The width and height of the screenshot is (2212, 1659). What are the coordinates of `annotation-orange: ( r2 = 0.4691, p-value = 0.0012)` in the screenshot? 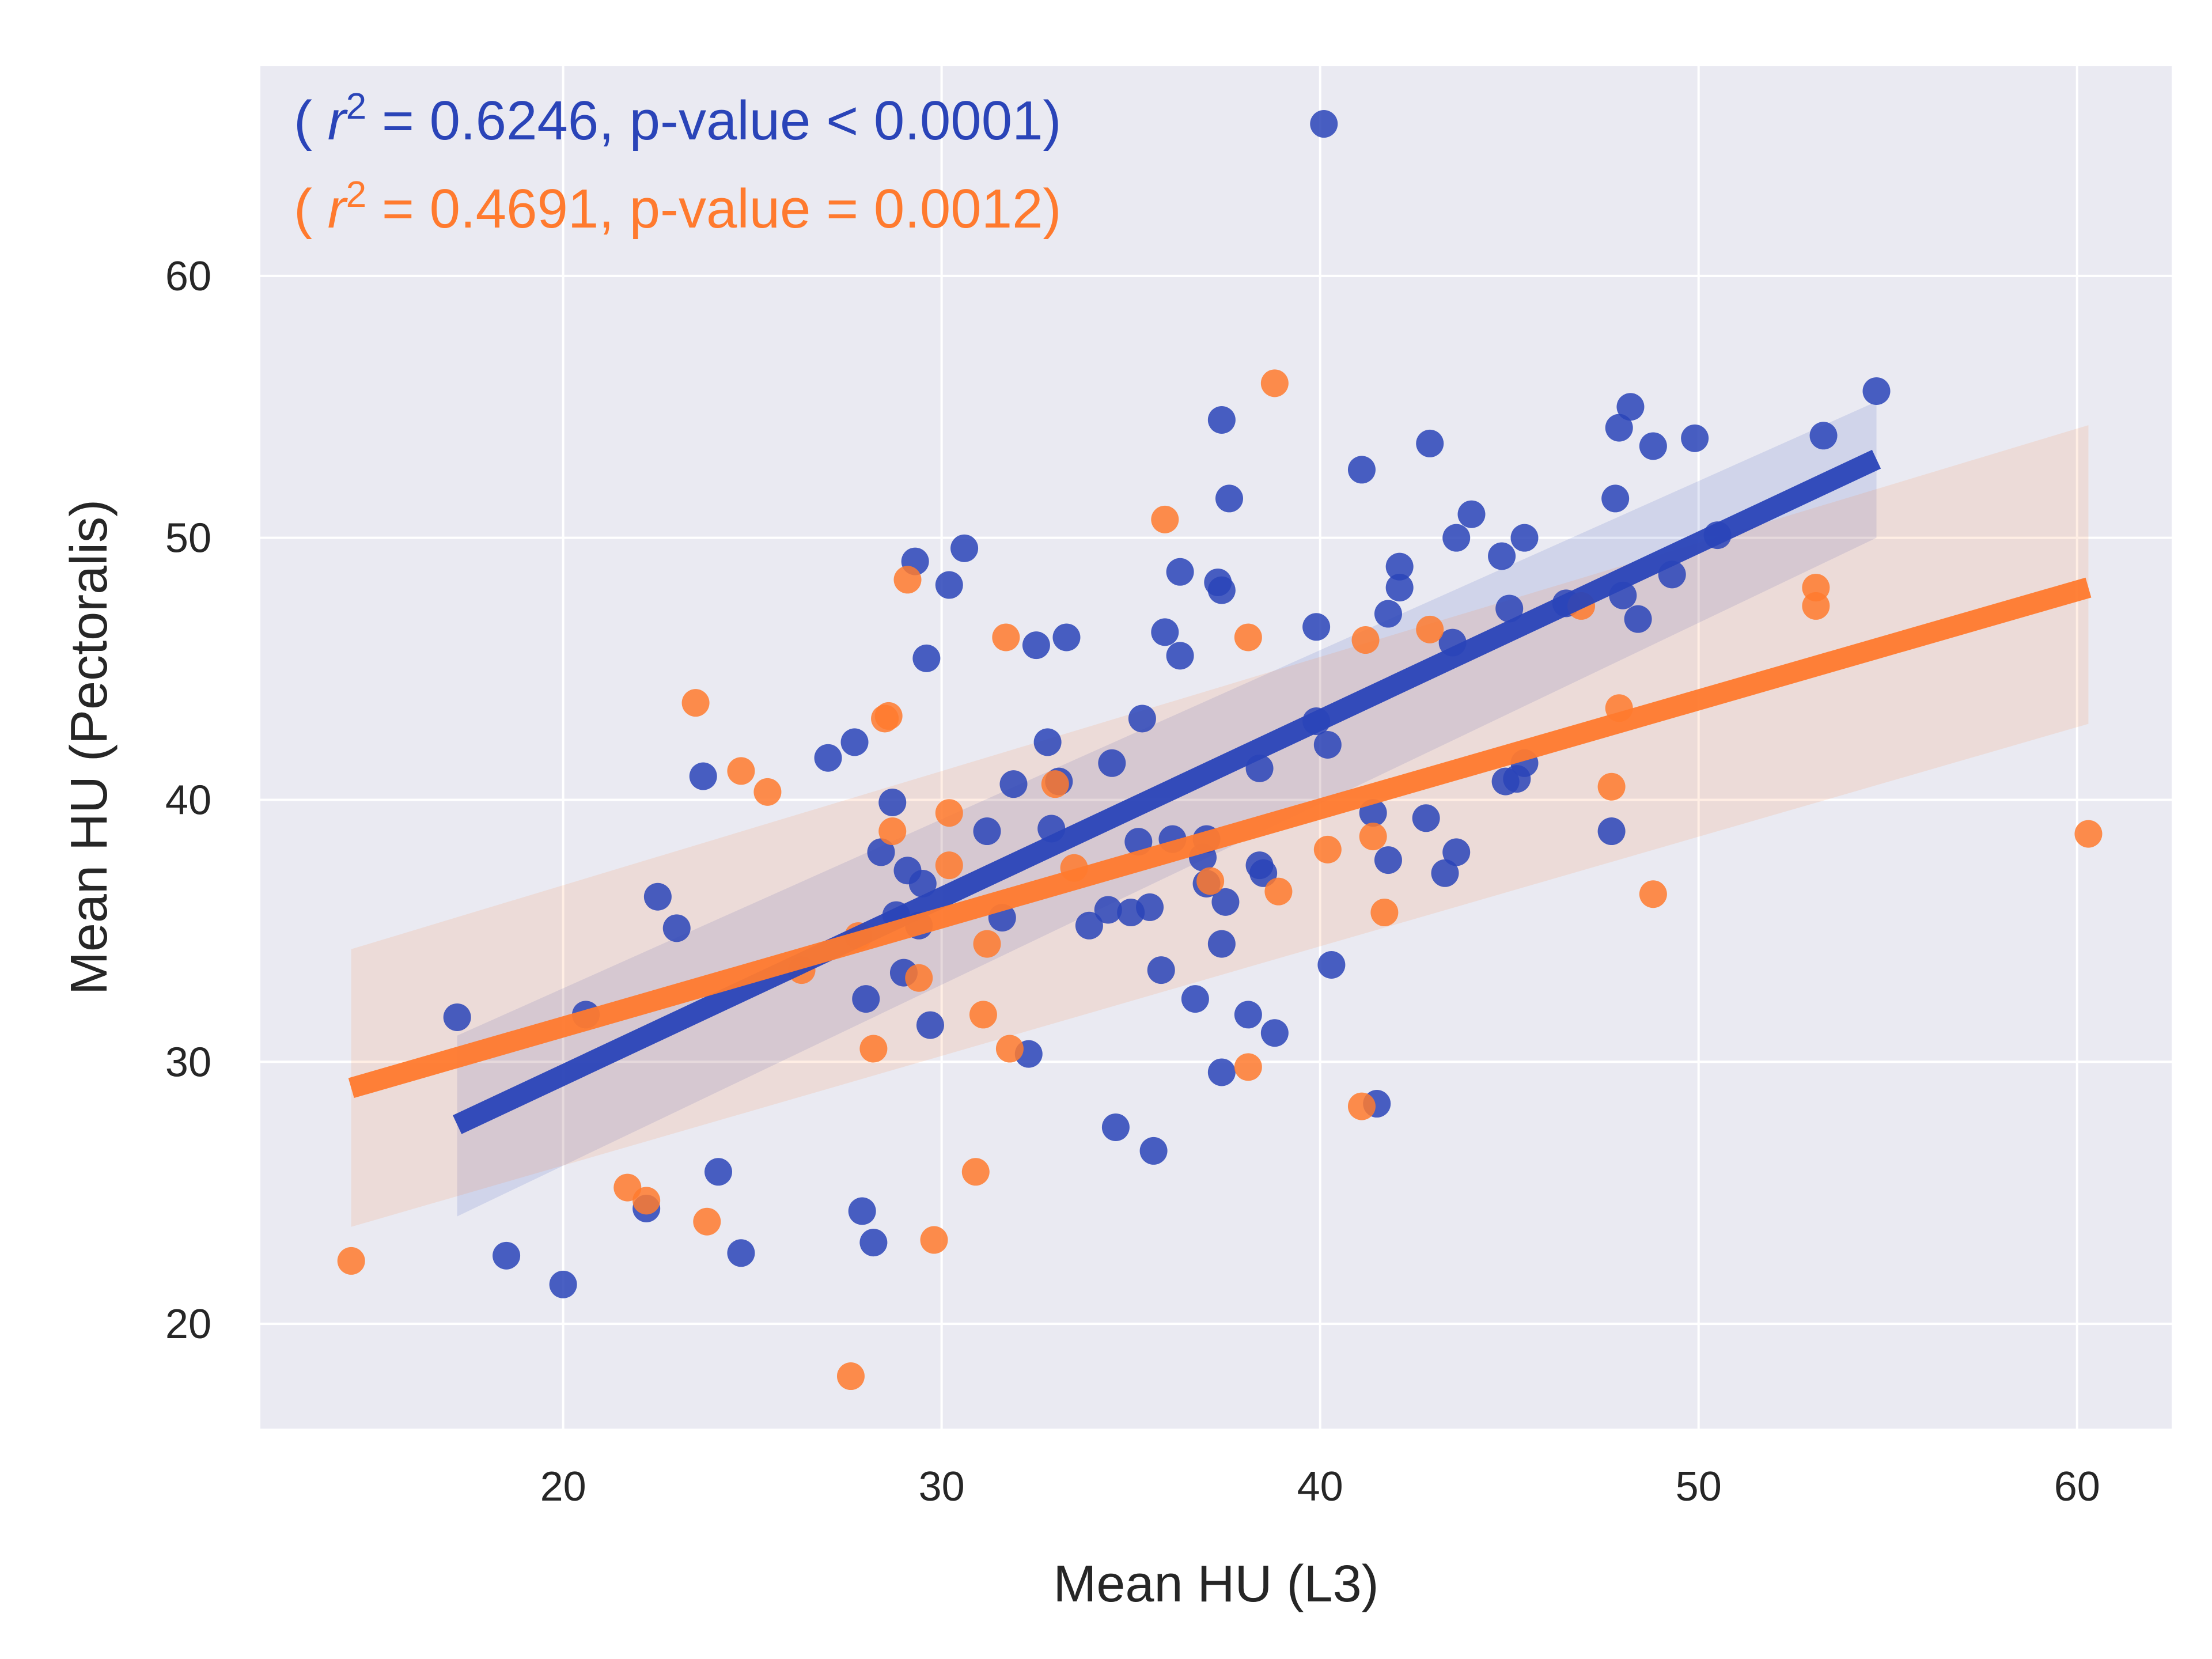 It's located at (677, 206).